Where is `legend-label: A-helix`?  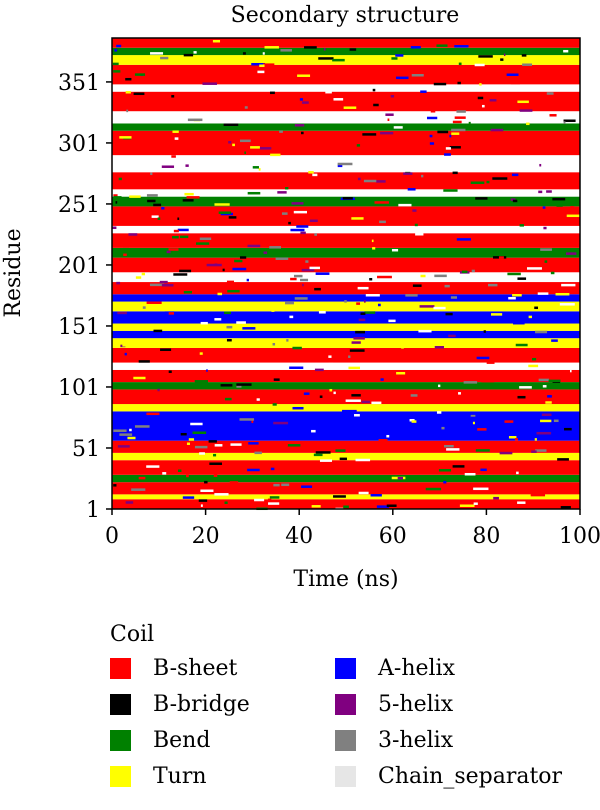
legend-label: A-helix is located at coordinates (416, 668).